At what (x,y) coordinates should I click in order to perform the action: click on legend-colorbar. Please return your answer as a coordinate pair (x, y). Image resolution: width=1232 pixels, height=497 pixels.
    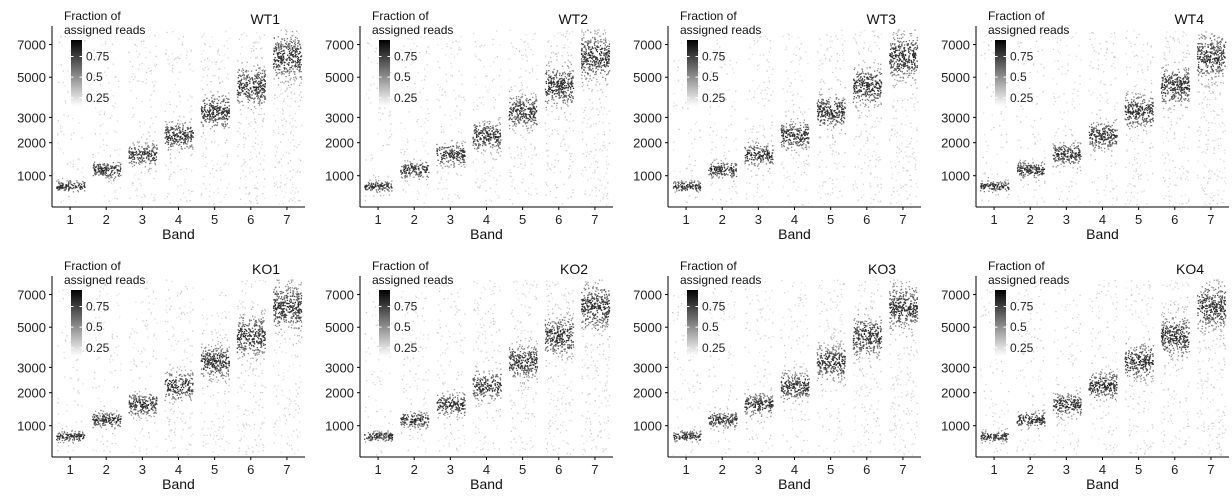
    Looking at the image, I should click on (76, 73).